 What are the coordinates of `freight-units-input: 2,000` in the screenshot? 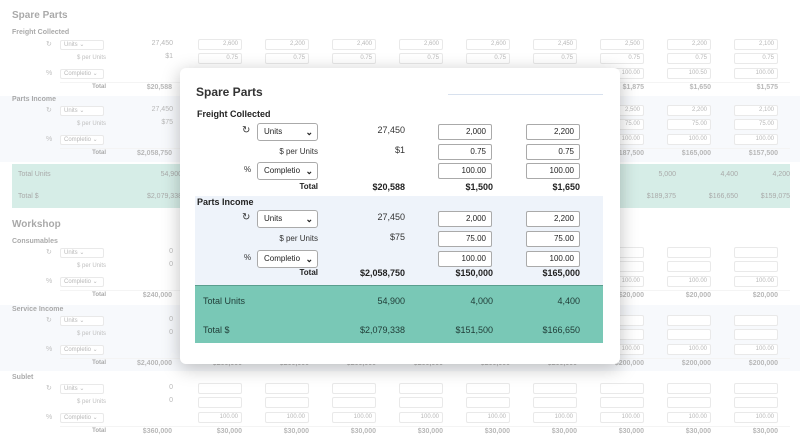 It's located at (465, 132).